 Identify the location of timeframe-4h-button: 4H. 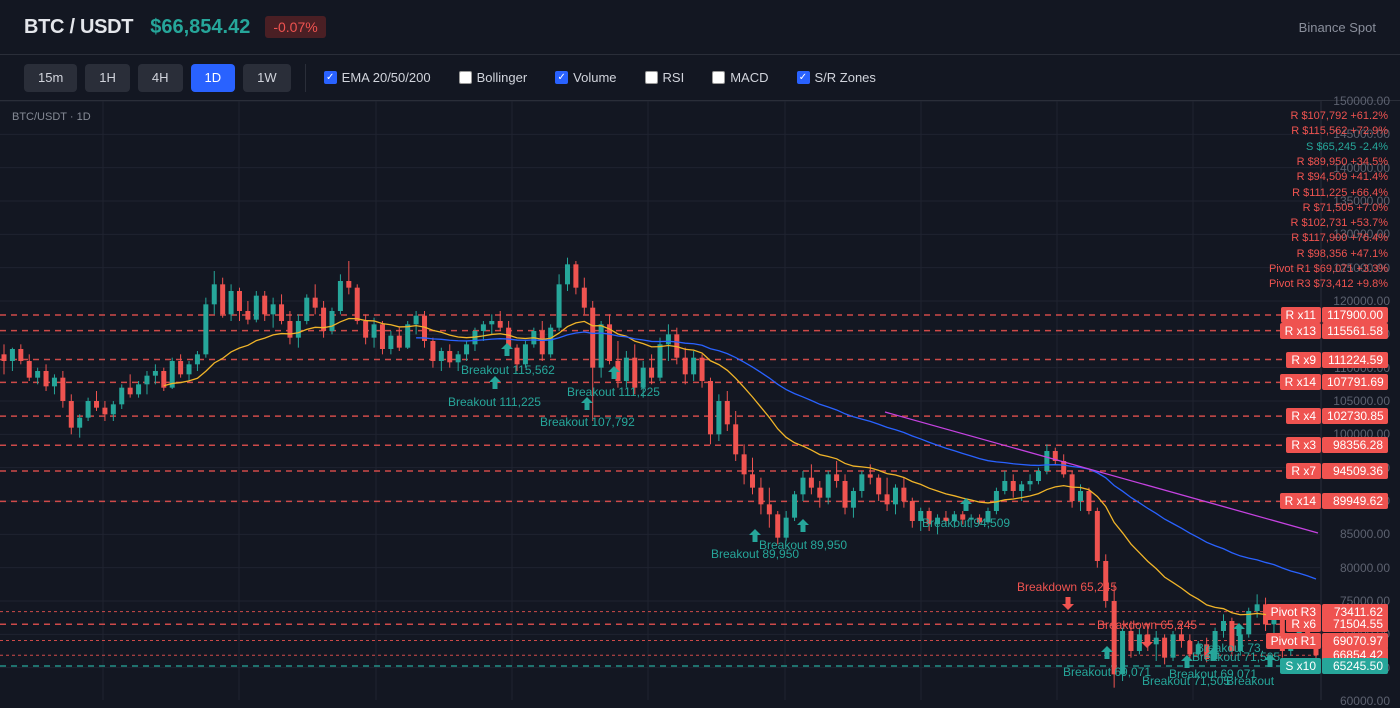
(160, 77).